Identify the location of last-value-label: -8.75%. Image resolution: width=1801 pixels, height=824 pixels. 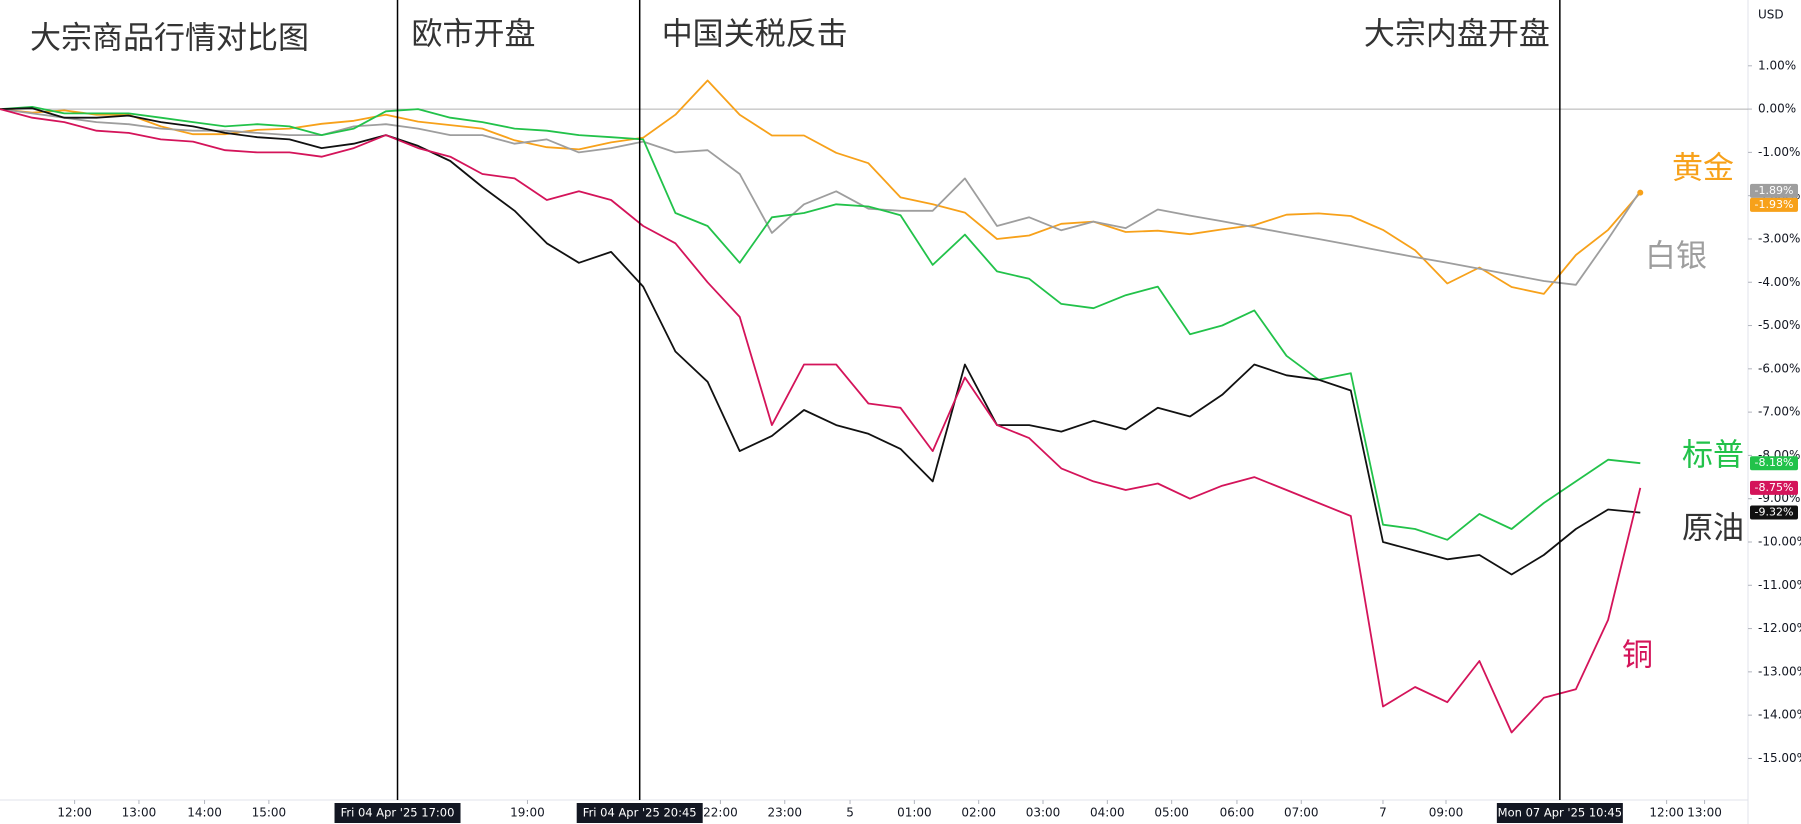
(1774, 487).